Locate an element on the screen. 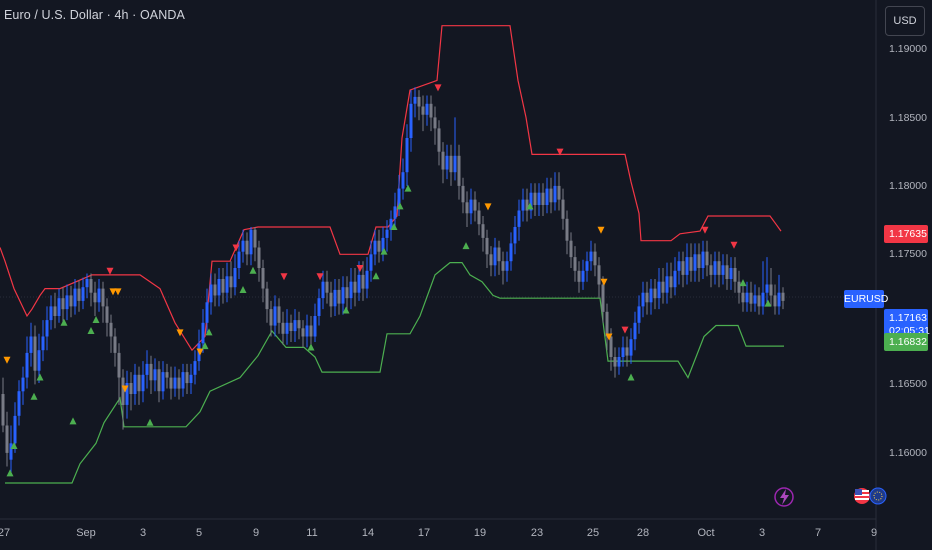 This screenshot has width=932, height=550. us-flag-icon is located at coordinates (862, 496).